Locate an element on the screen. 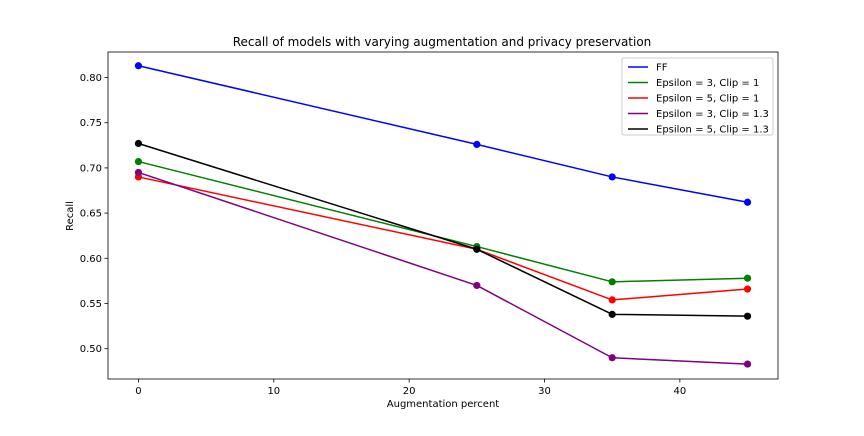  y-axis-label: Recall is located at coordinates (70, 216).